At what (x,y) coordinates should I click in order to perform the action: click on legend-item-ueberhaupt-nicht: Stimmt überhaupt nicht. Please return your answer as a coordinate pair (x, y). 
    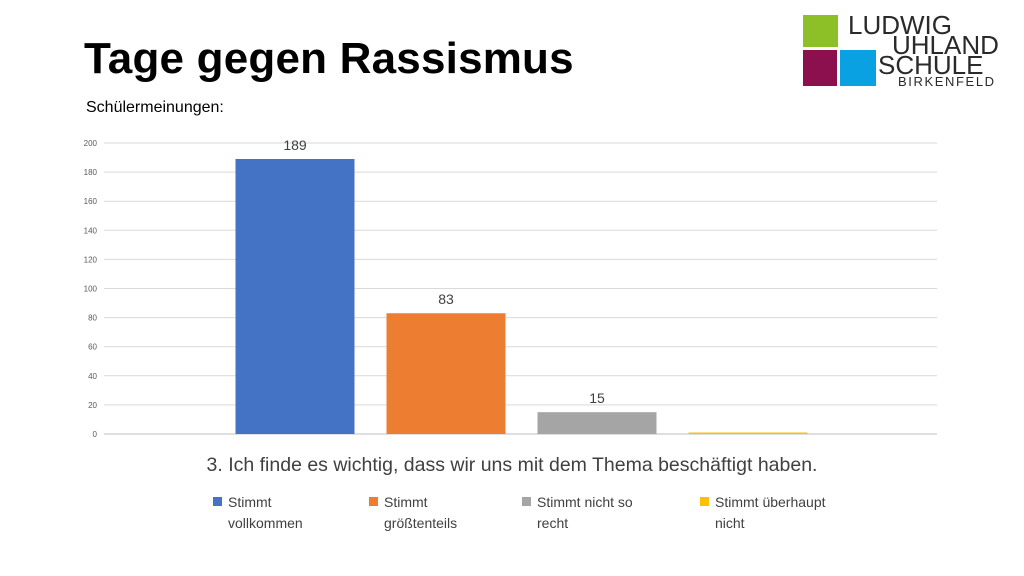
    Looking at the image, I should click on (763, 513).